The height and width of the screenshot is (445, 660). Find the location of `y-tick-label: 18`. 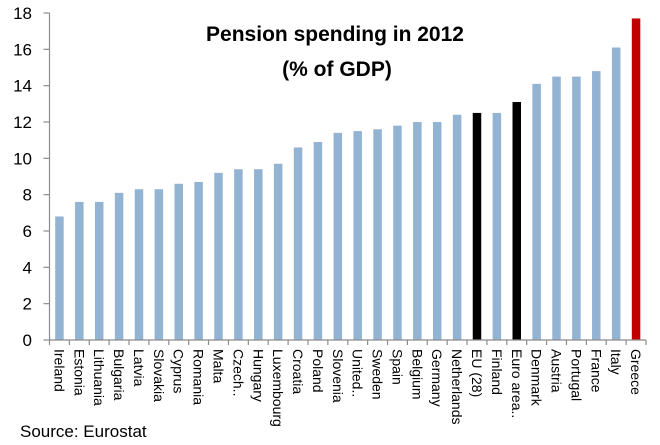

y-tick-label: 18 is located at coordinates (22, 13).